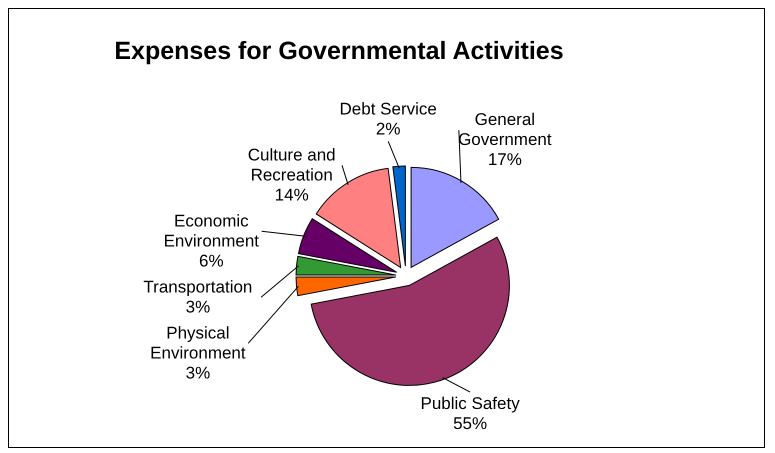  I want to click on data-label: 14%, so click(291, 194).